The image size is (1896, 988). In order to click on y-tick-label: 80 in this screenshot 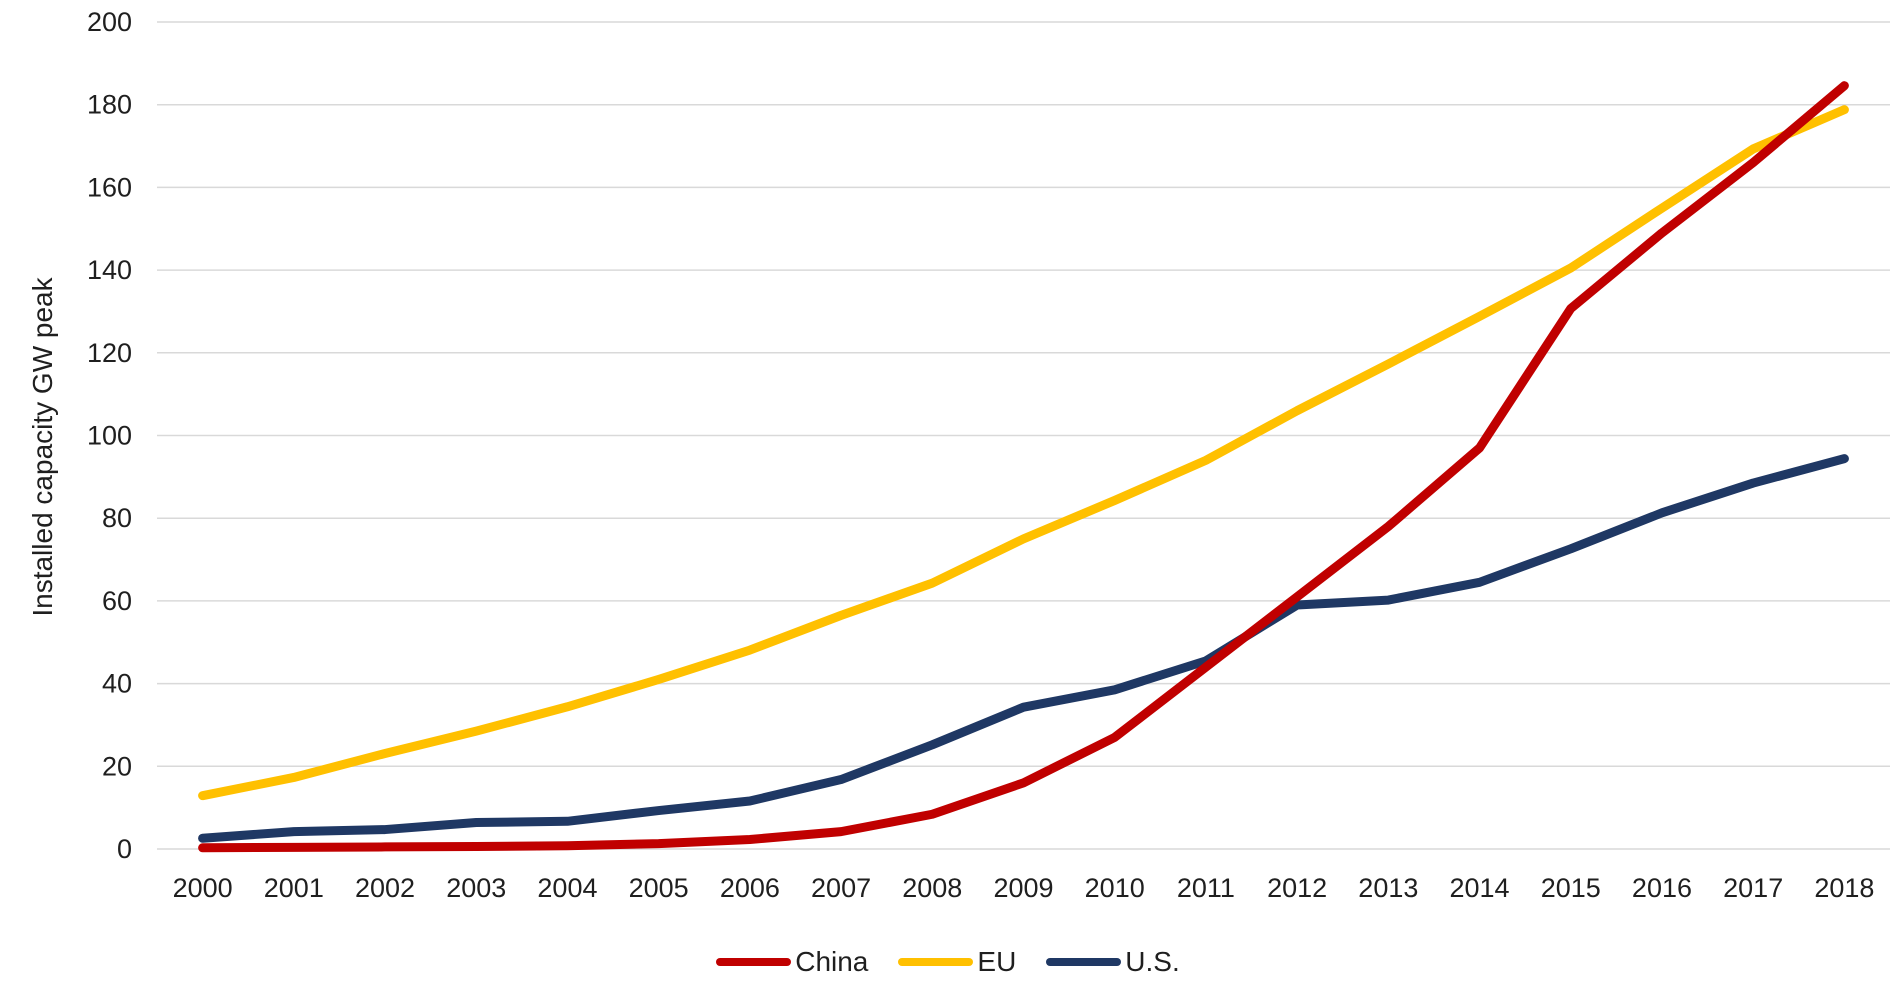, I will do `click(117, 518)`.